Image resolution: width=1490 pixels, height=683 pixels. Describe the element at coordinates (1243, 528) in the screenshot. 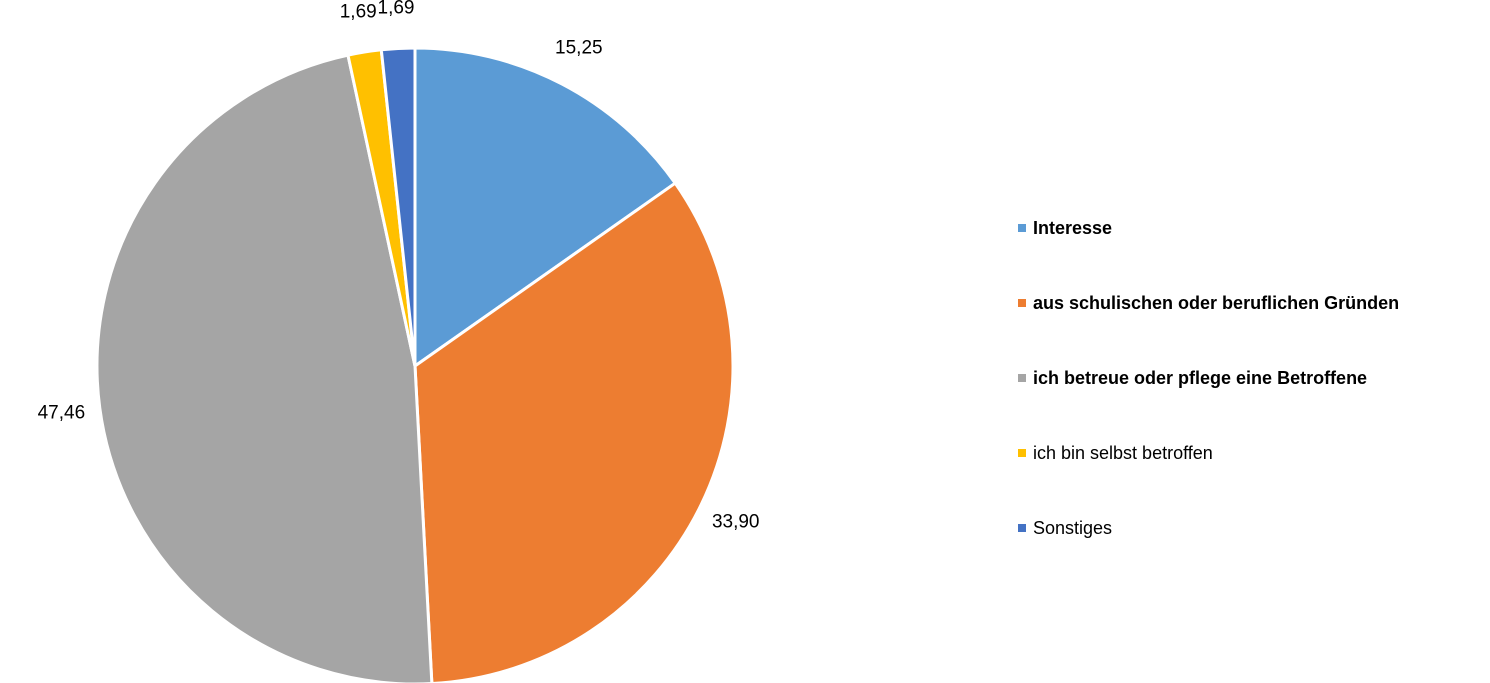

I see `legend-item: Sonstiges` at that location.